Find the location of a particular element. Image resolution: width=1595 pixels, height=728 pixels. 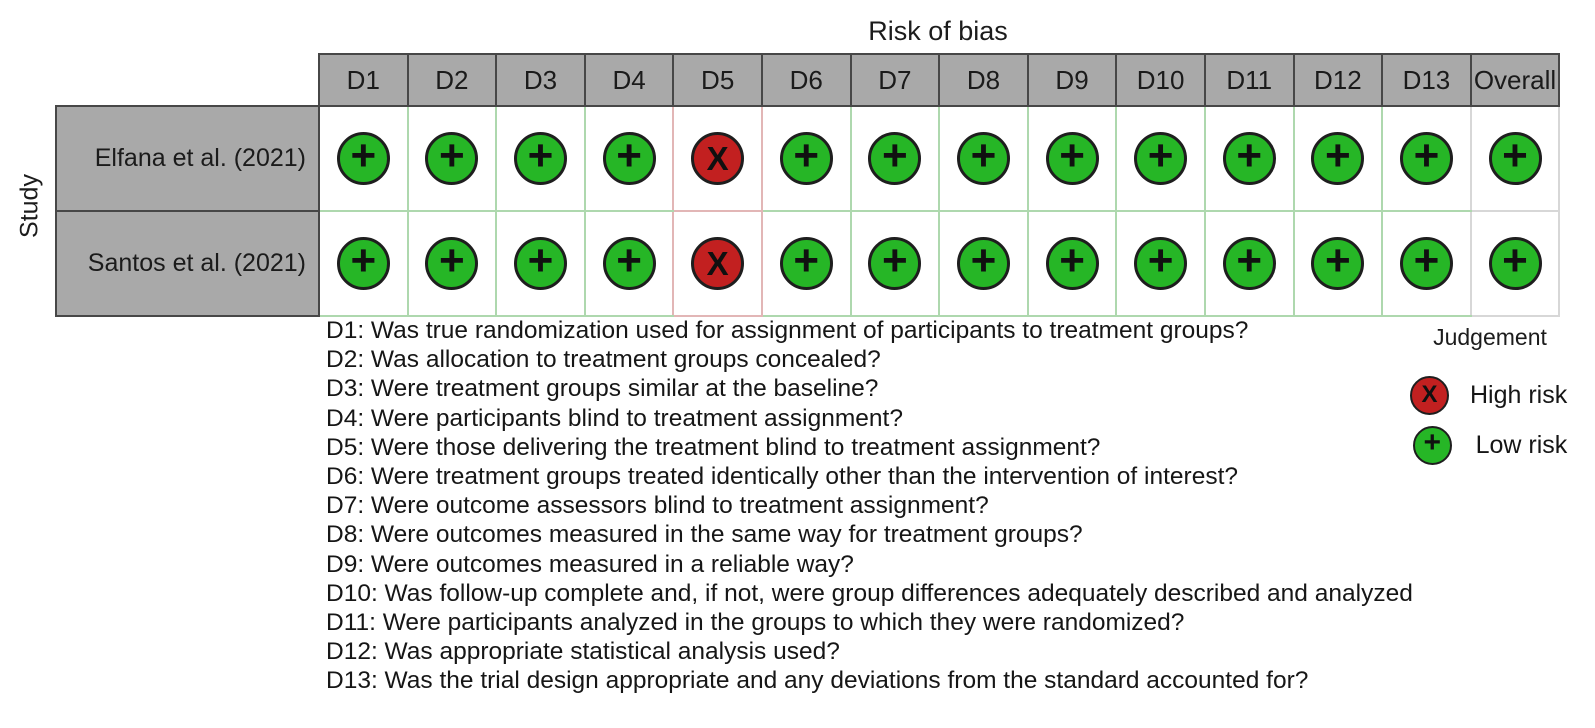

column-header-d6: D6 is located at coordinates (806, 80).